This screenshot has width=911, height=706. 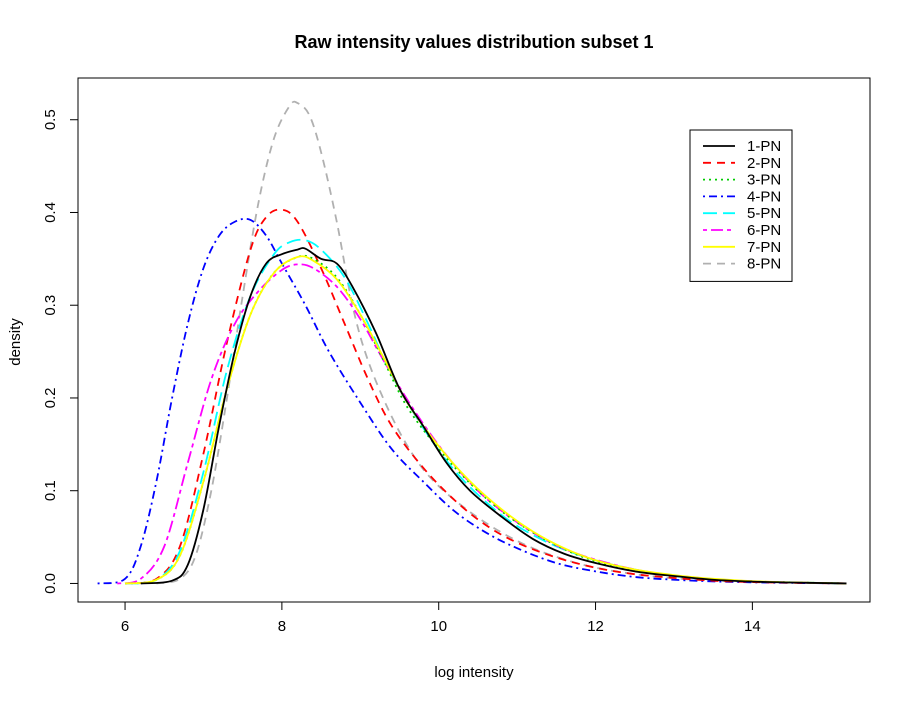 I want to click on x-axis: 6 8 10 12 14, so click(x=441, y=618).